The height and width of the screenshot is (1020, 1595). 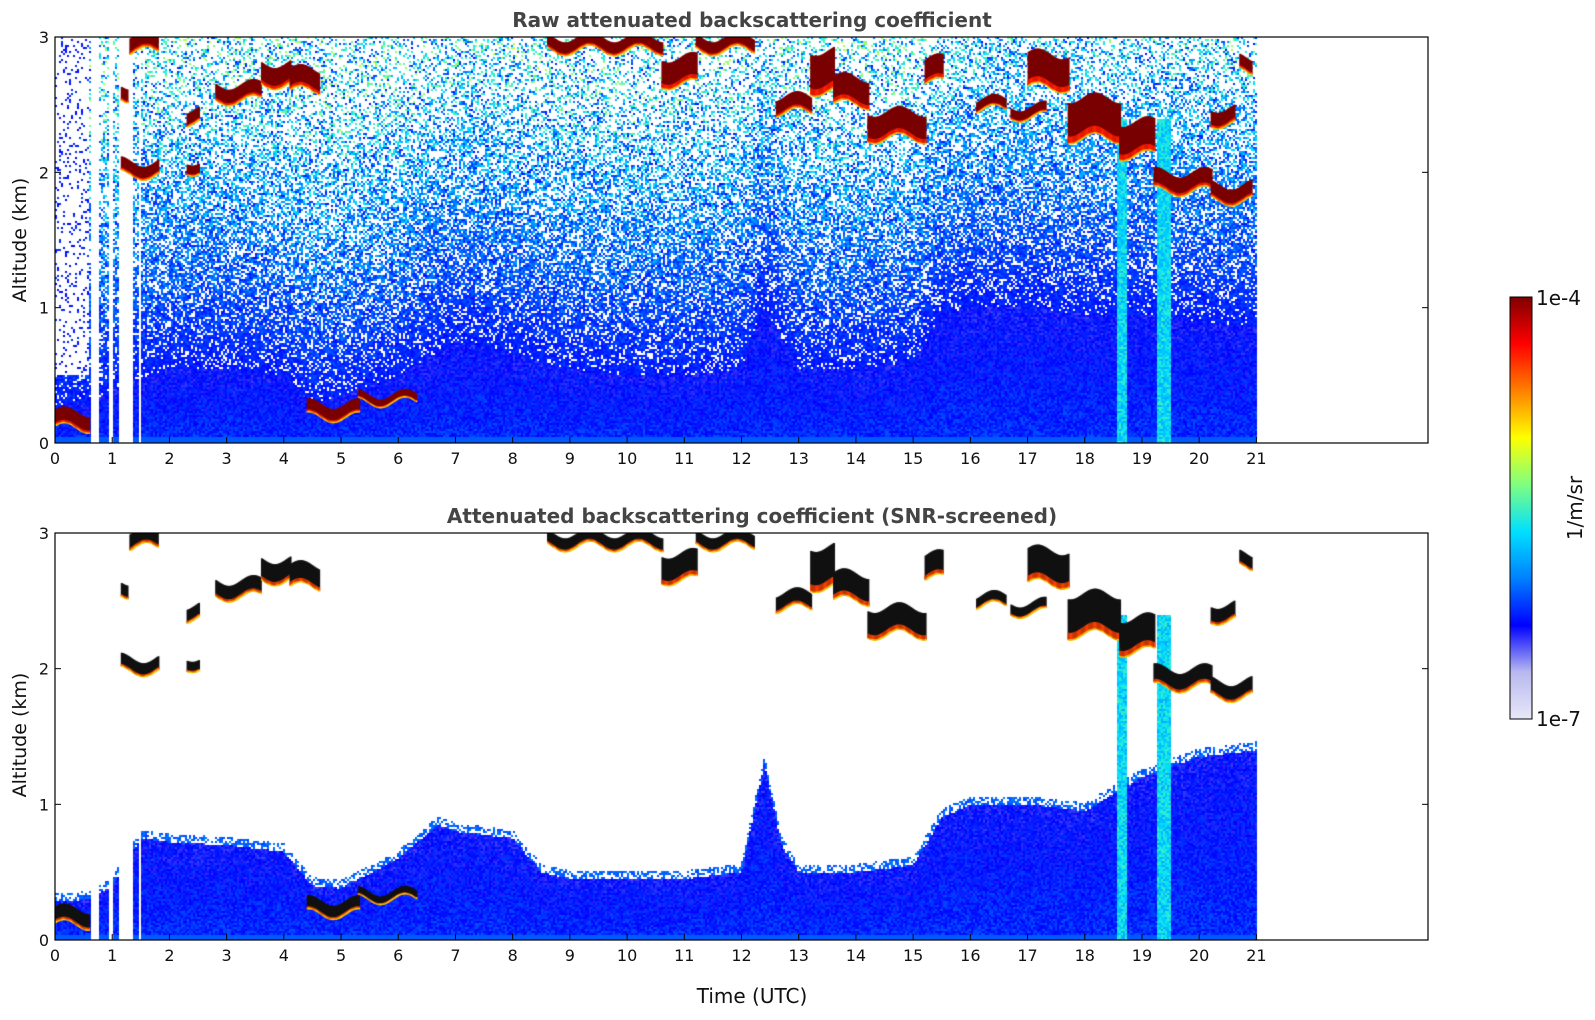 I want to click on panel-2-x-tick-label: 9, so click(x=570, y=955).